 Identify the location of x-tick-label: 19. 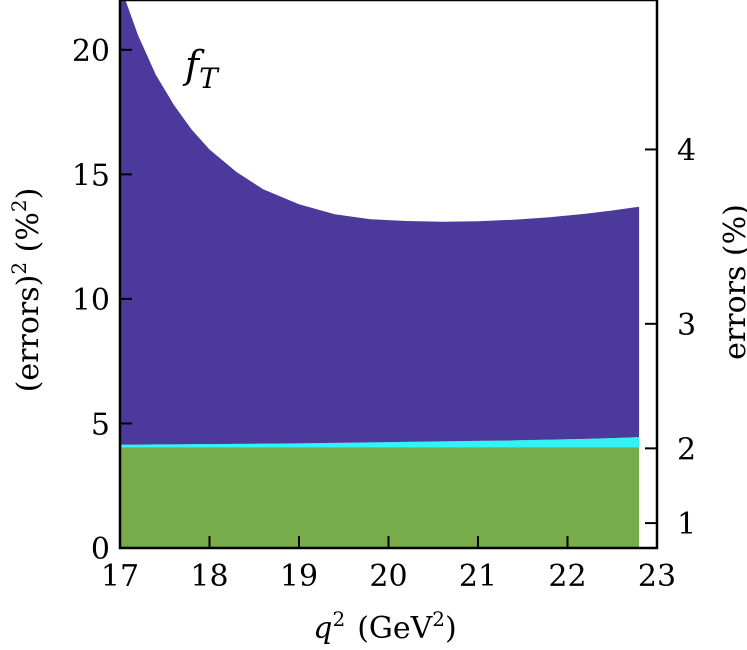
(299, 576).